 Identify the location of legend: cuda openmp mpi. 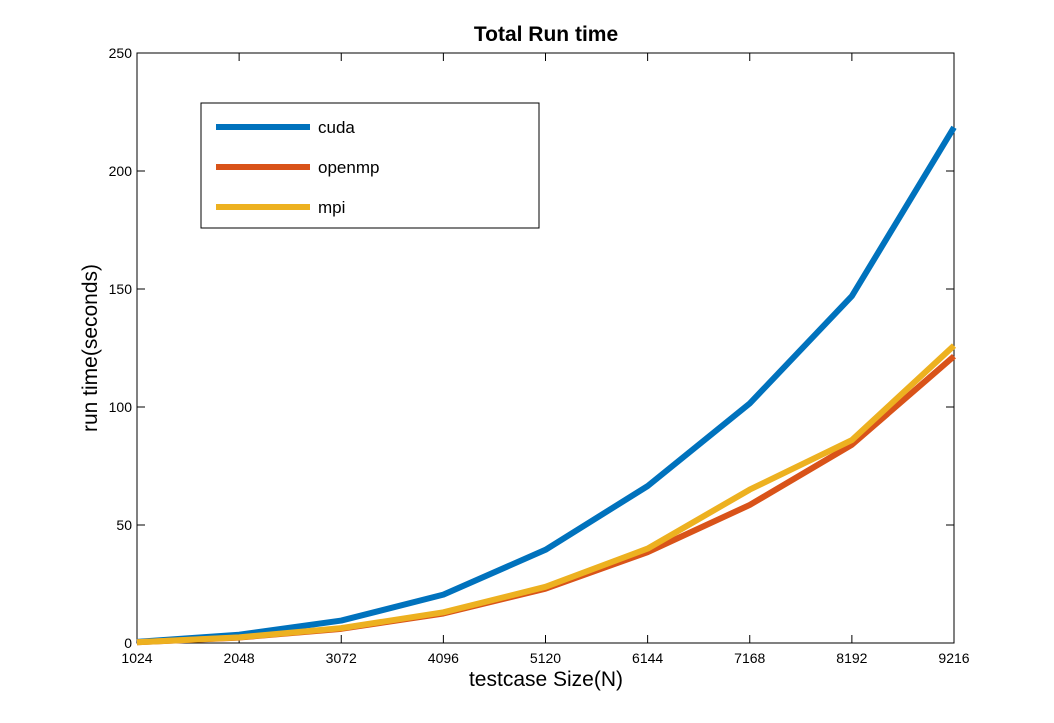
(370, 165).